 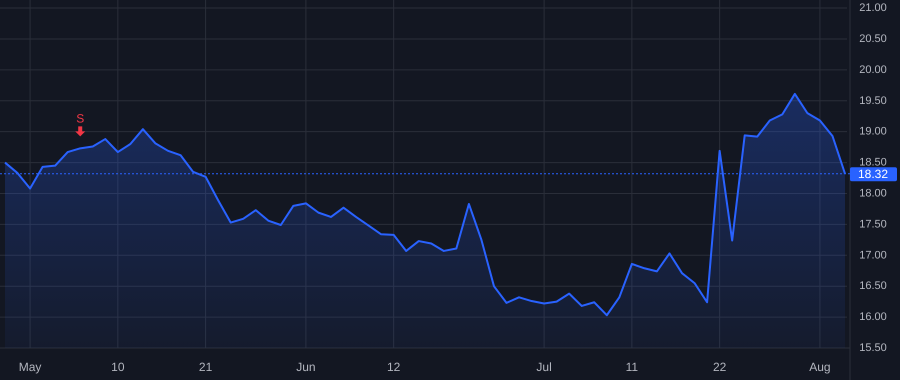 I want to click on x-tick-label: 22, so click(x=719, y=367).